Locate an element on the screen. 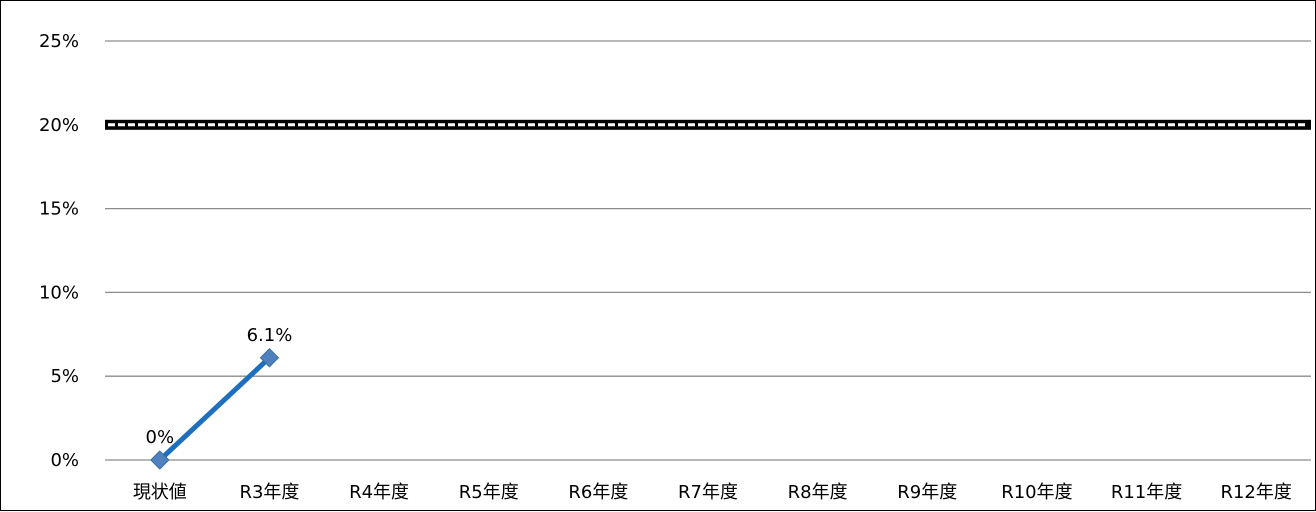 The height and width of the screenshot is (512, 1316). x-tick-label: R8年度 is located at coordinates (818, 492).